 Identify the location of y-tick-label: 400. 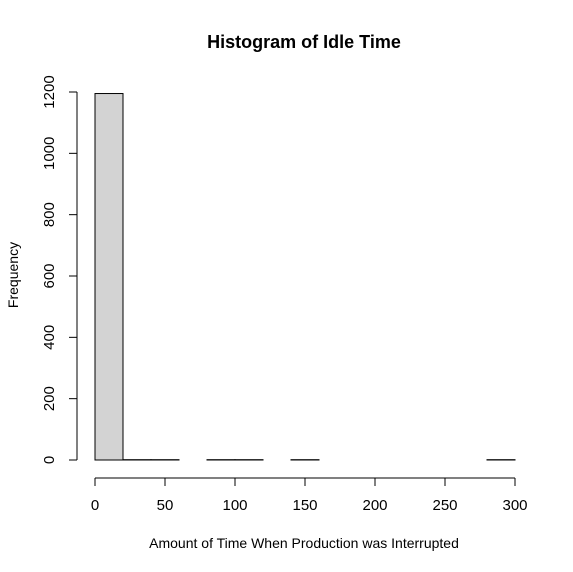
(49, 337).